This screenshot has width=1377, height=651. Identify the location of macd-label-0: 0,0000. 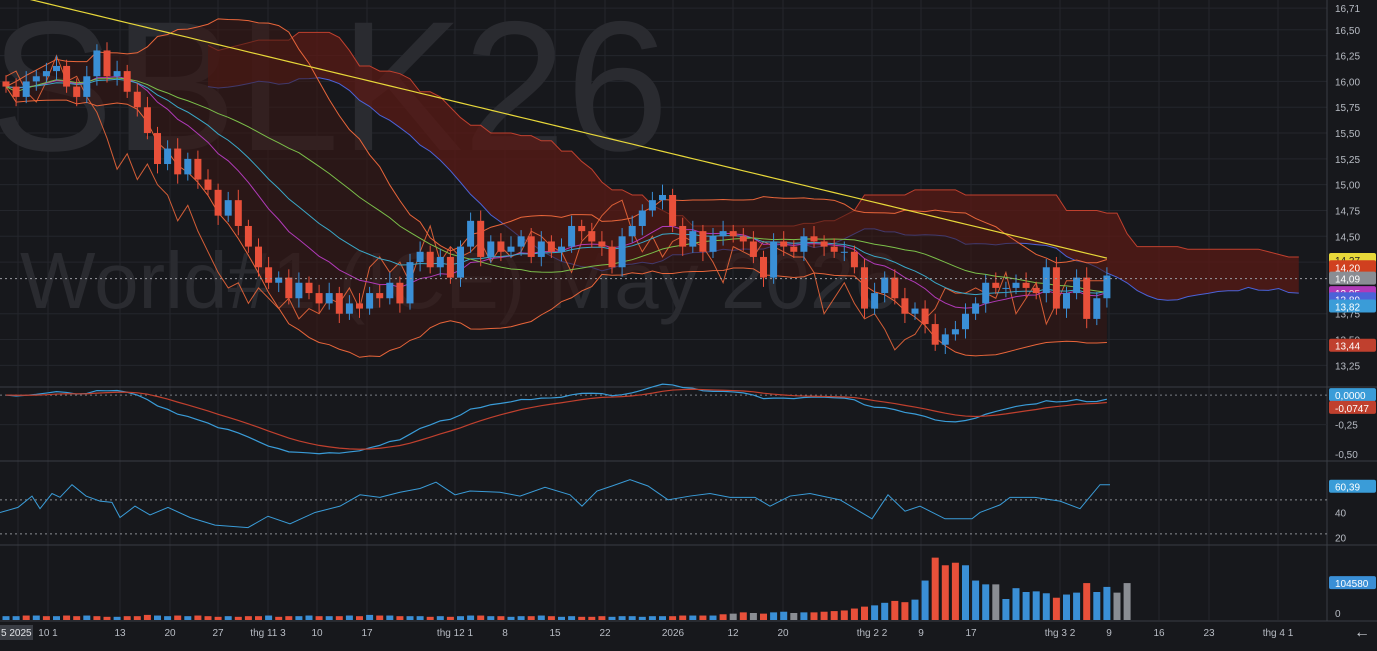
(1350, 396).